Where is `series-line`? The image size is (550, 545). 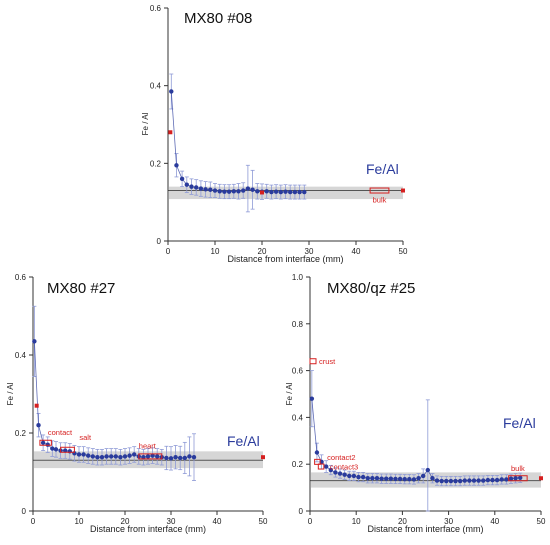
series-line is located at coordinates (237, 142).